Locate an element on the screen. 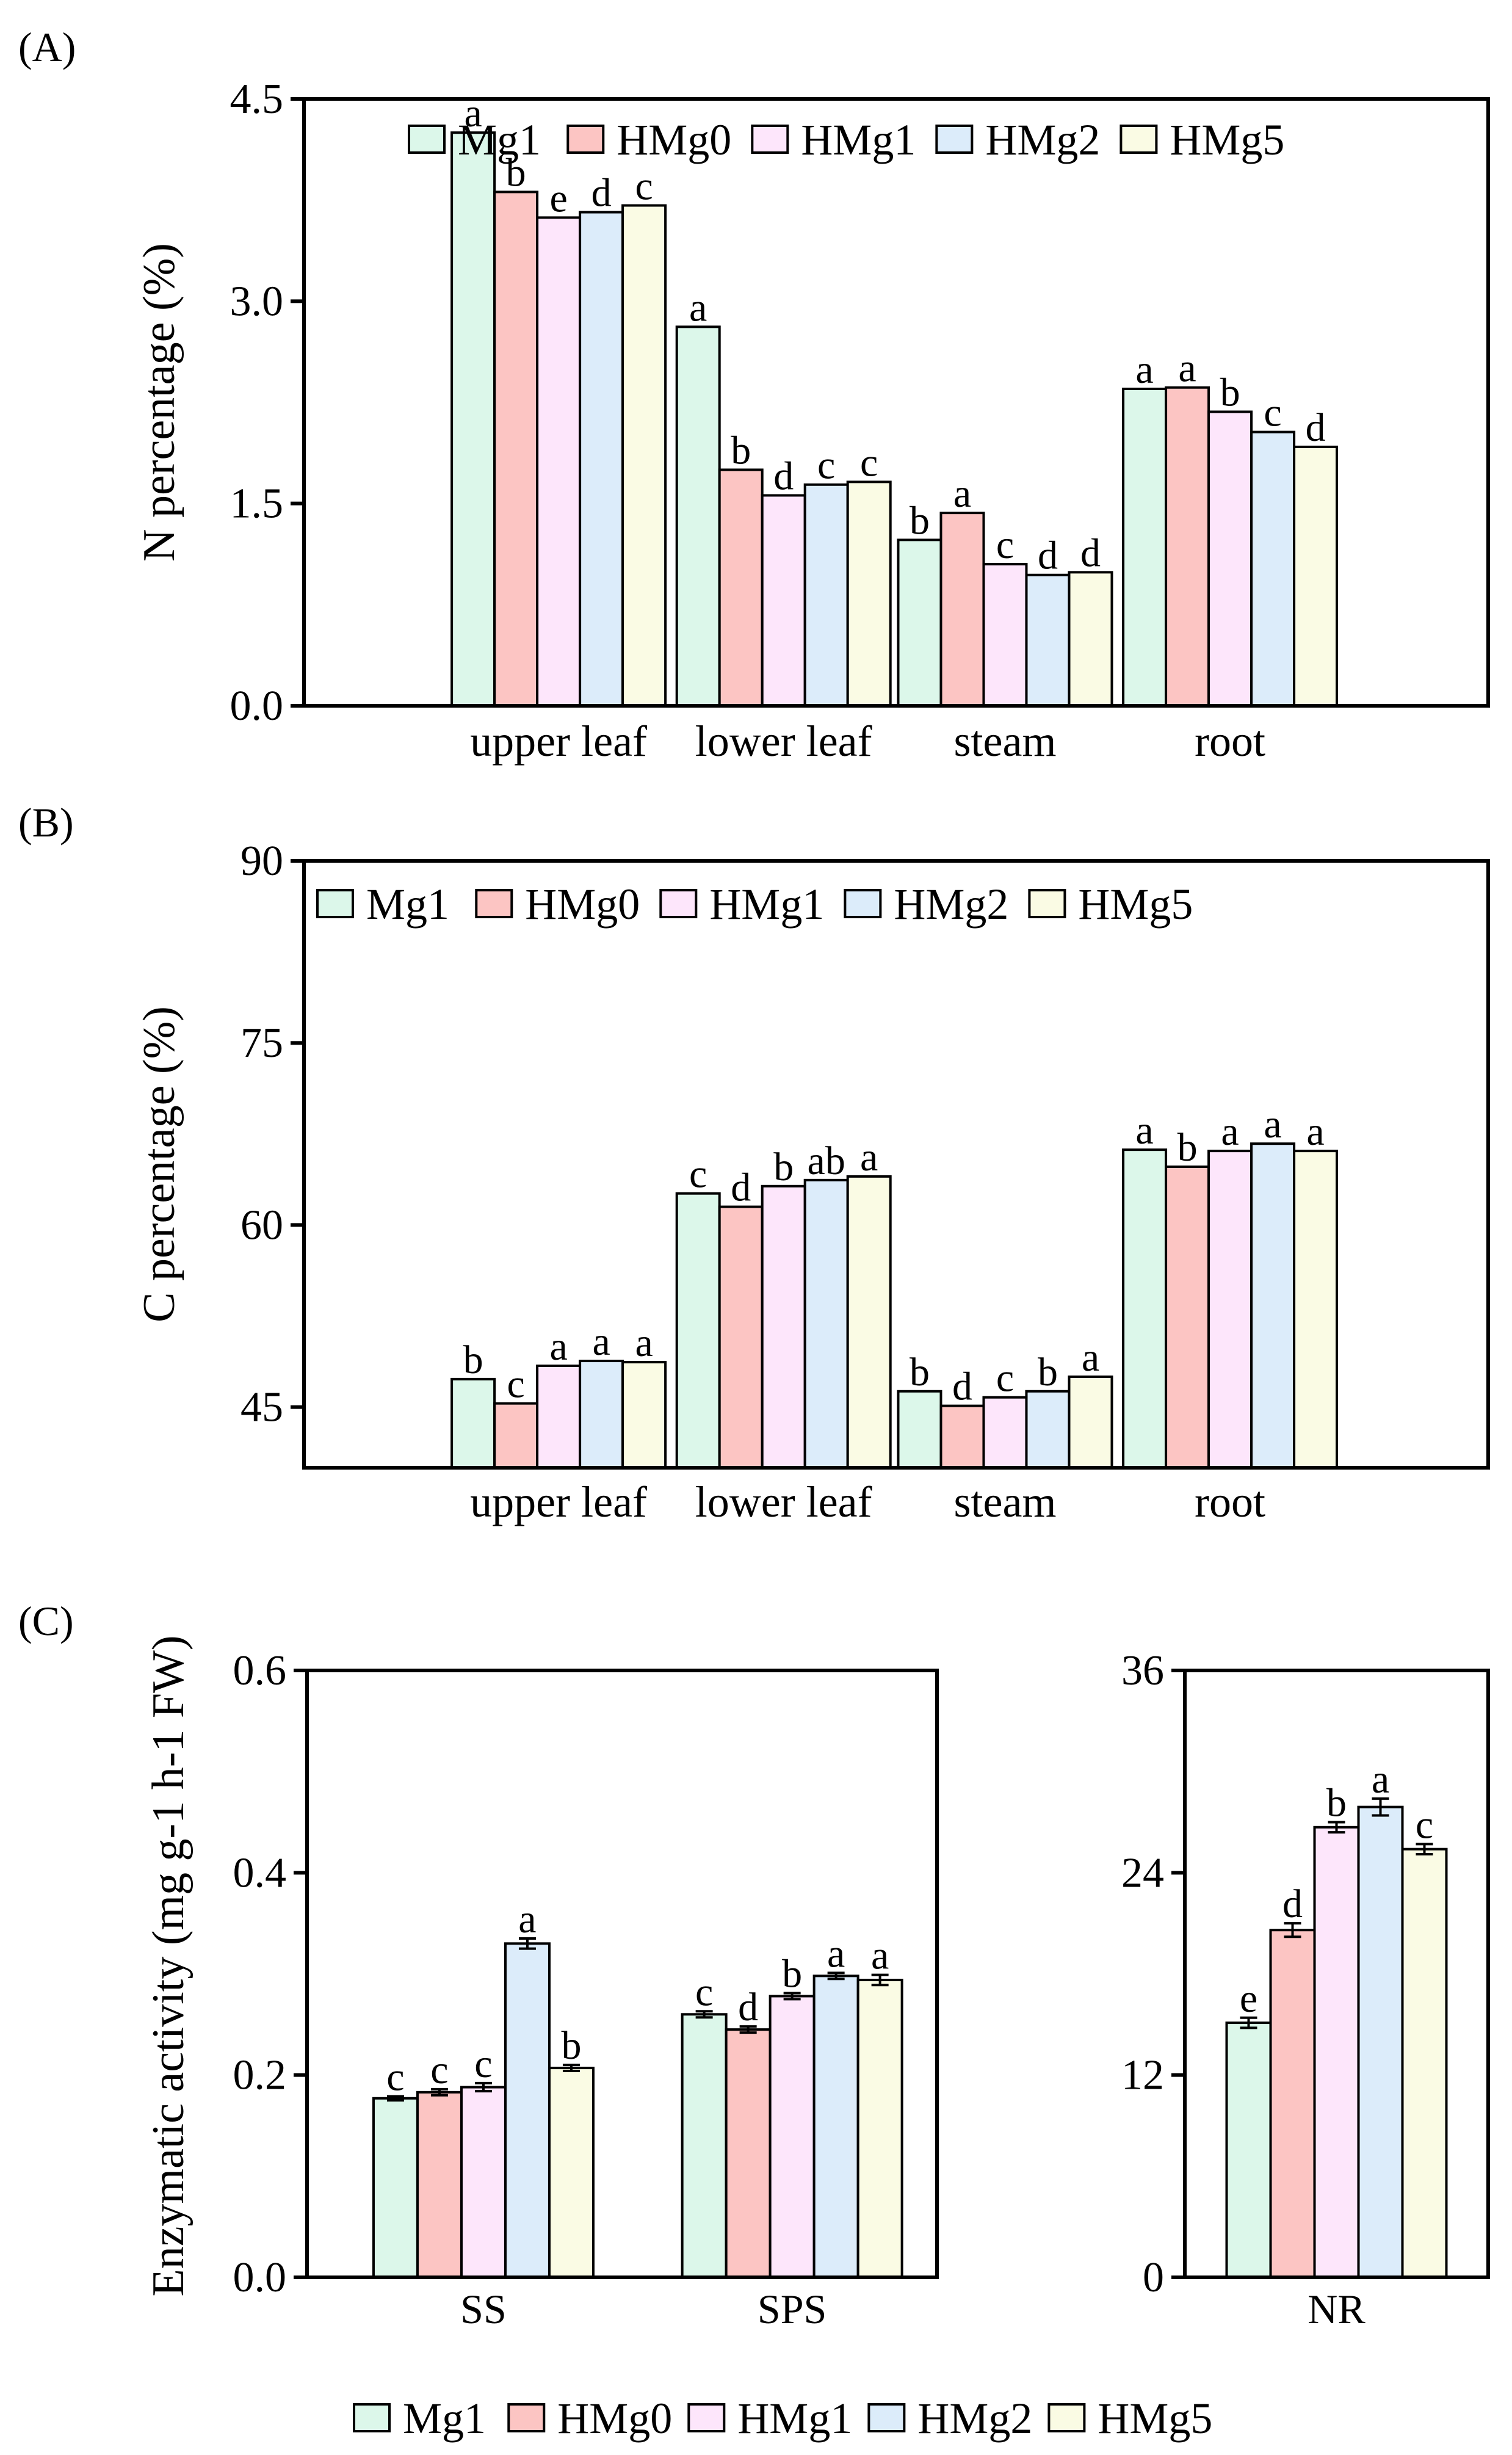 This screenshot has height=2455, width=1512. bar-HMg5-steam is located at coordinates (1090, 639).